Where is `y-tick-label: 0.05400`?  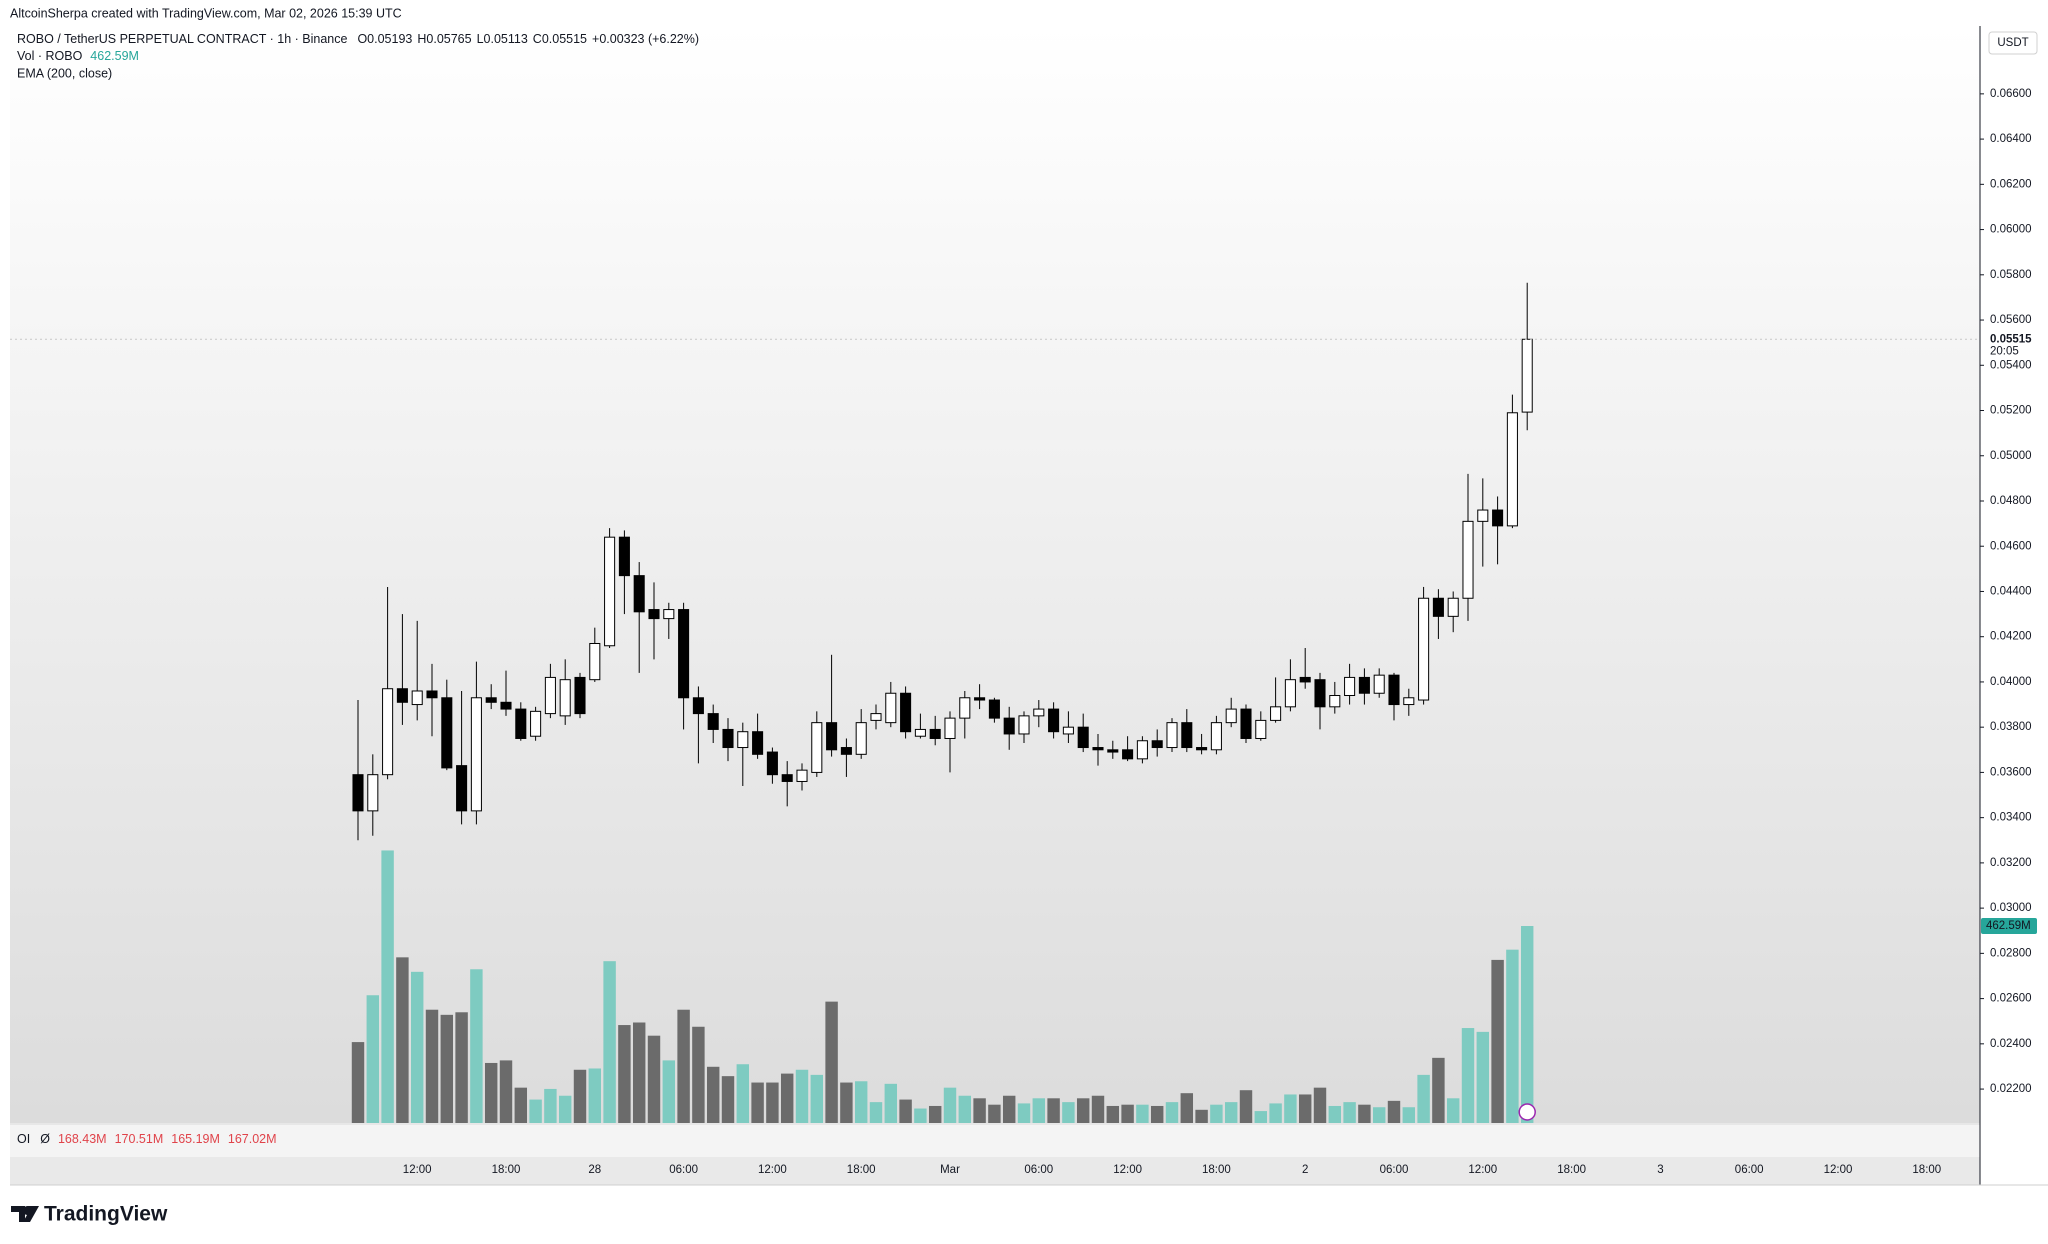
y-tick-label: 0.05400 is located at coordinates (2011, 365).